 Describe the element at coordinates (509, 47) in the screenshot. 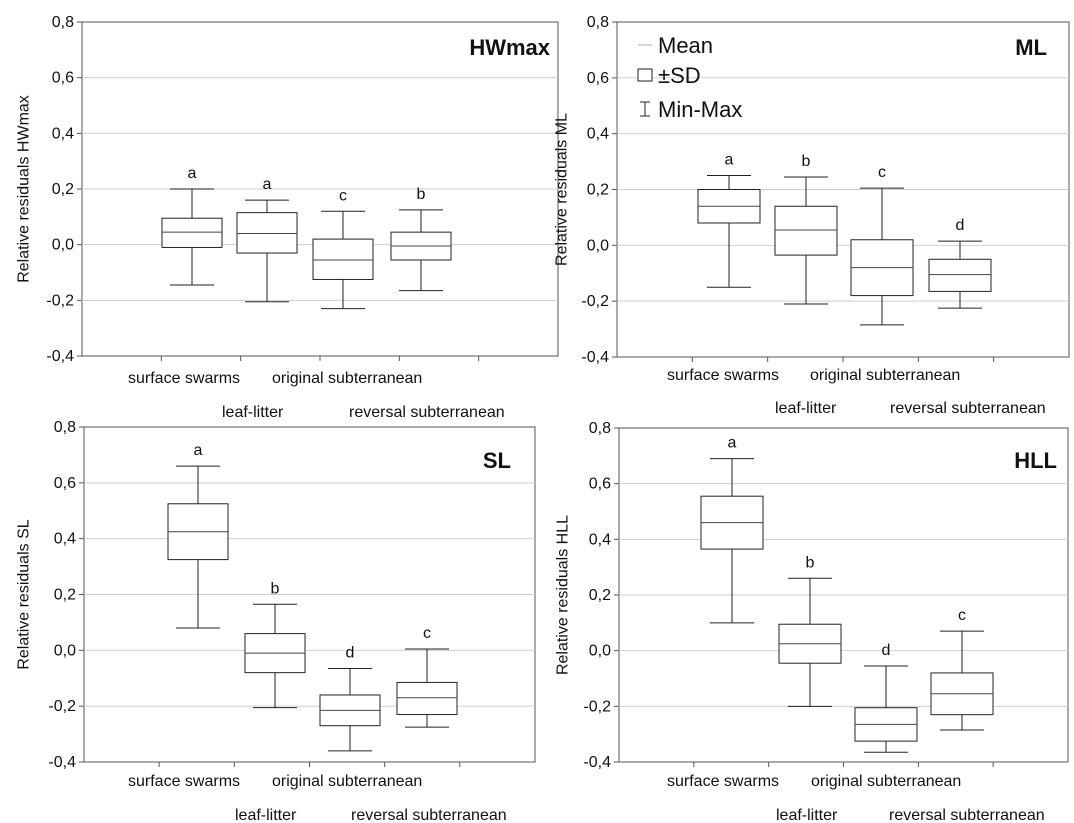

I see `panel-title: HWmax` at that location.